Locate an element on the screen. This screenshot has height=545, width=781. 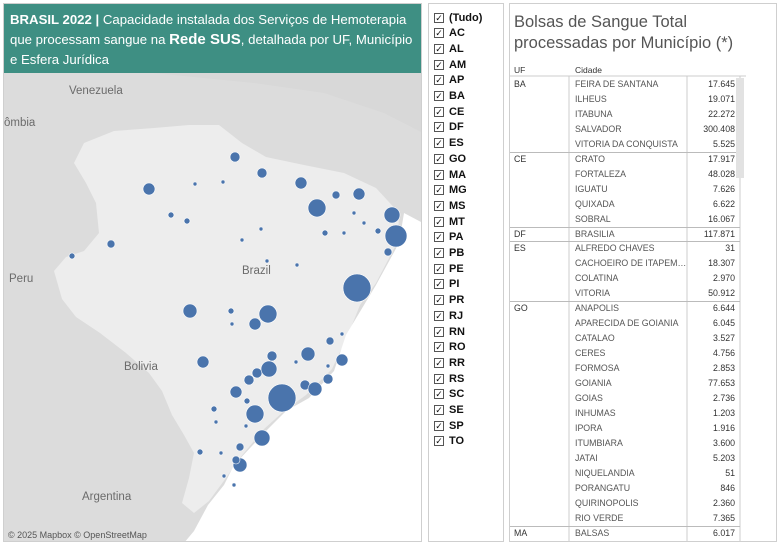
table-row: BA FEIRA DE SANTANA 17.645 is located at coordinates (643, 84).